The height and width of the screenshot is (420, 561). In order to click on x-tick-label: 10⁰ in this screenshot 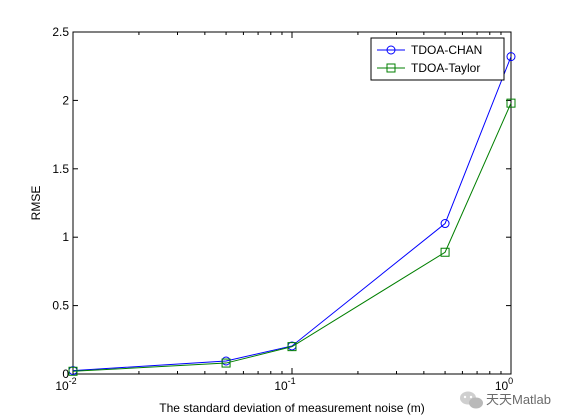, I will do `click(504, 384)`.